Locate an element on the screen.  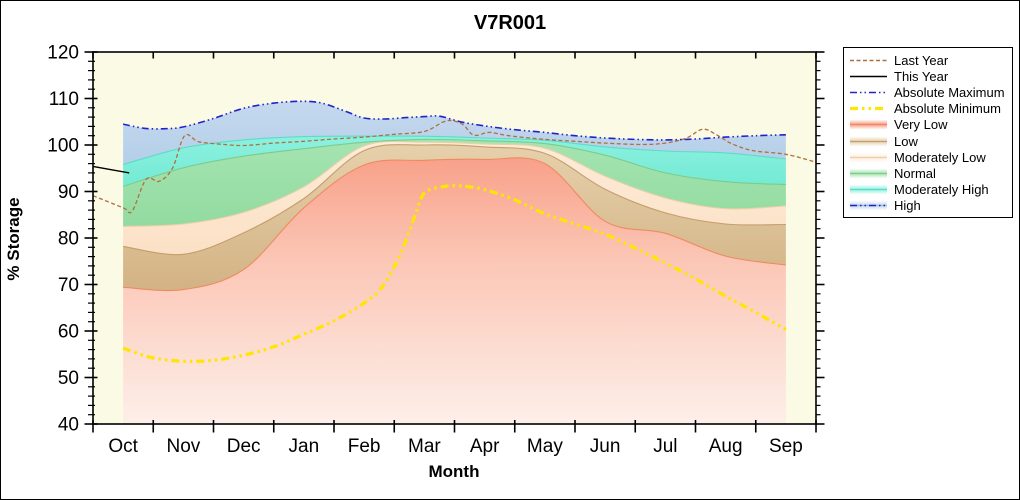
edge-low-top is located at coordinates (454, 200).